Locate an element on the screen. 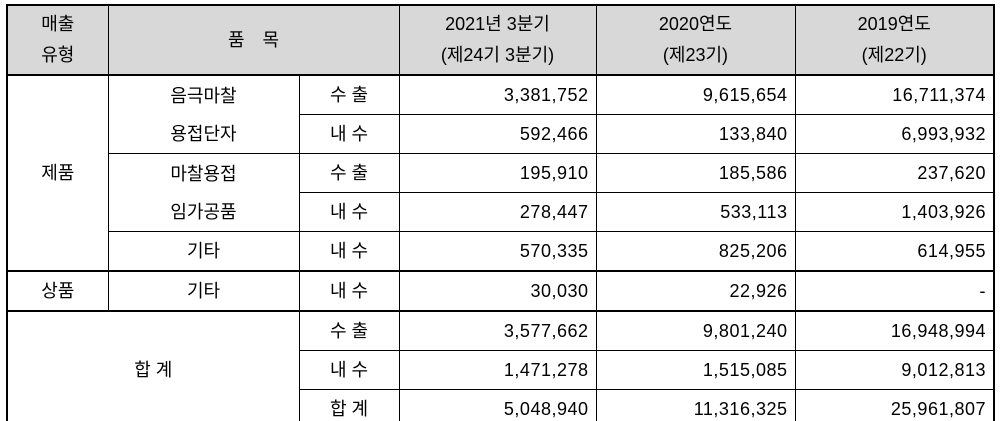 The height and width of the screenshot is (421, 1000). cell-value-2021: 1,471,278 is located at coordinates (497, 370).